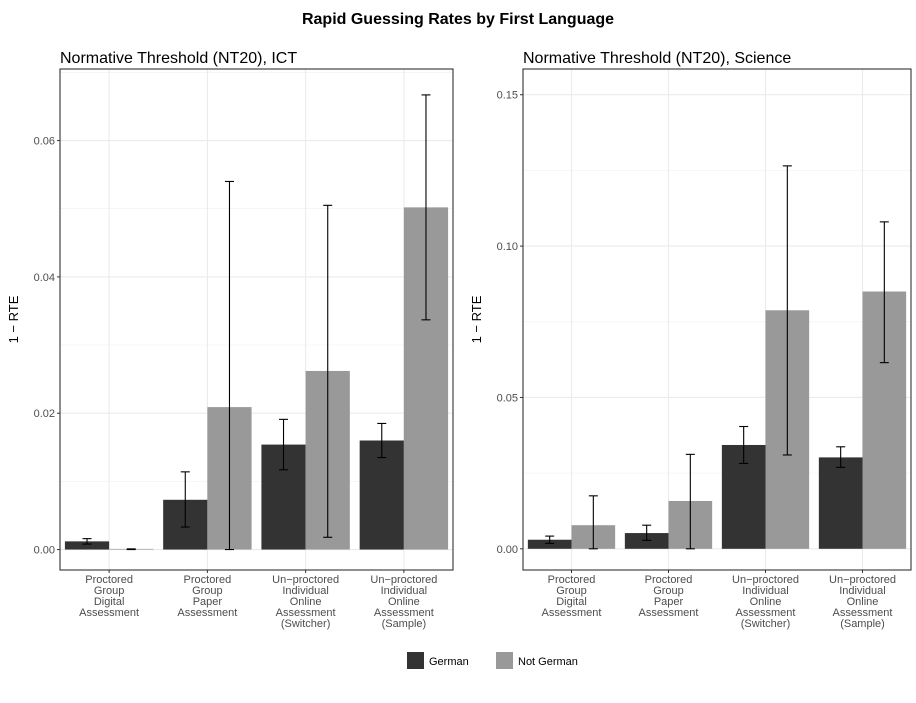 The width and height of the screenshot is (916, 703). What do you see at coordinates (841, 502) in the screenshot?
I see `bar` at bounding box center [841, 502].